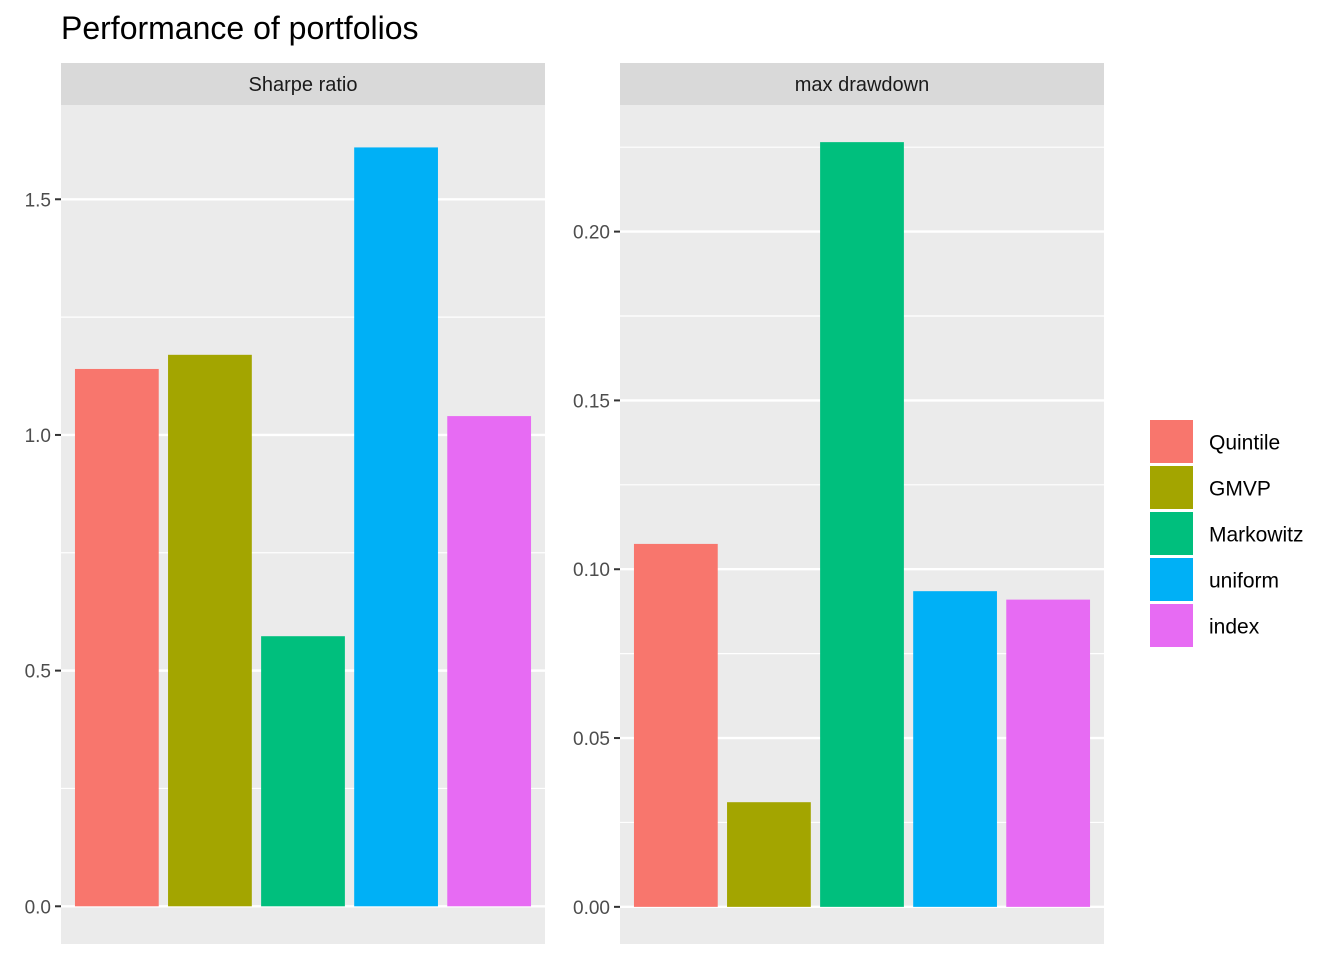 Image resolution: width=1344 pixels, height=960 pixels. I want to click on chart-title: Performance of portfolios, so click(240, 28).